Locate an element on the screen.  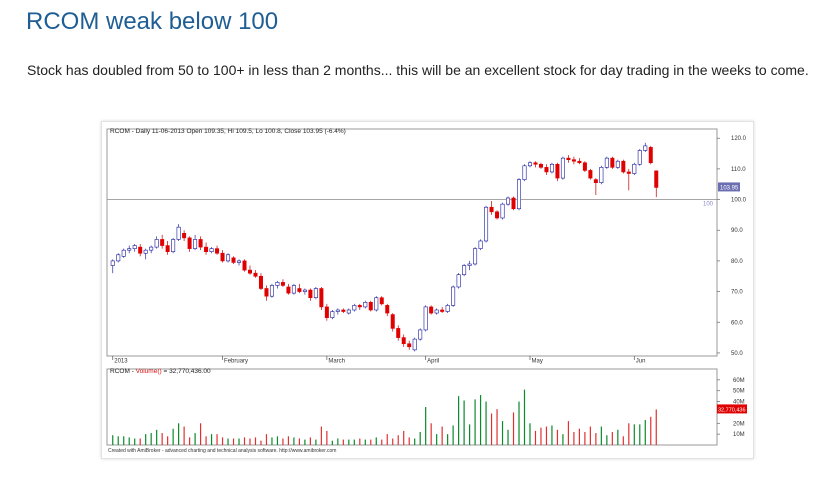
price-y-tick-label: 100.0 is located at coordinates (739, 201).